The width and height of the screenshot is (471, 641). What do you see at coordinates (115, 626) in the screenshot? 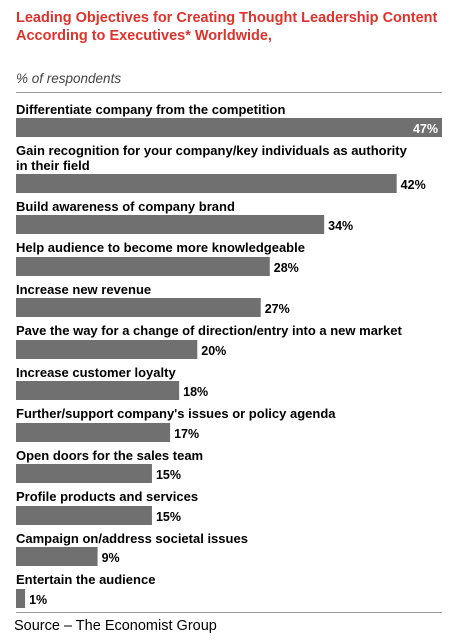
I see `source-note: Source – The Economist Group` at bounding box center [115, 626].